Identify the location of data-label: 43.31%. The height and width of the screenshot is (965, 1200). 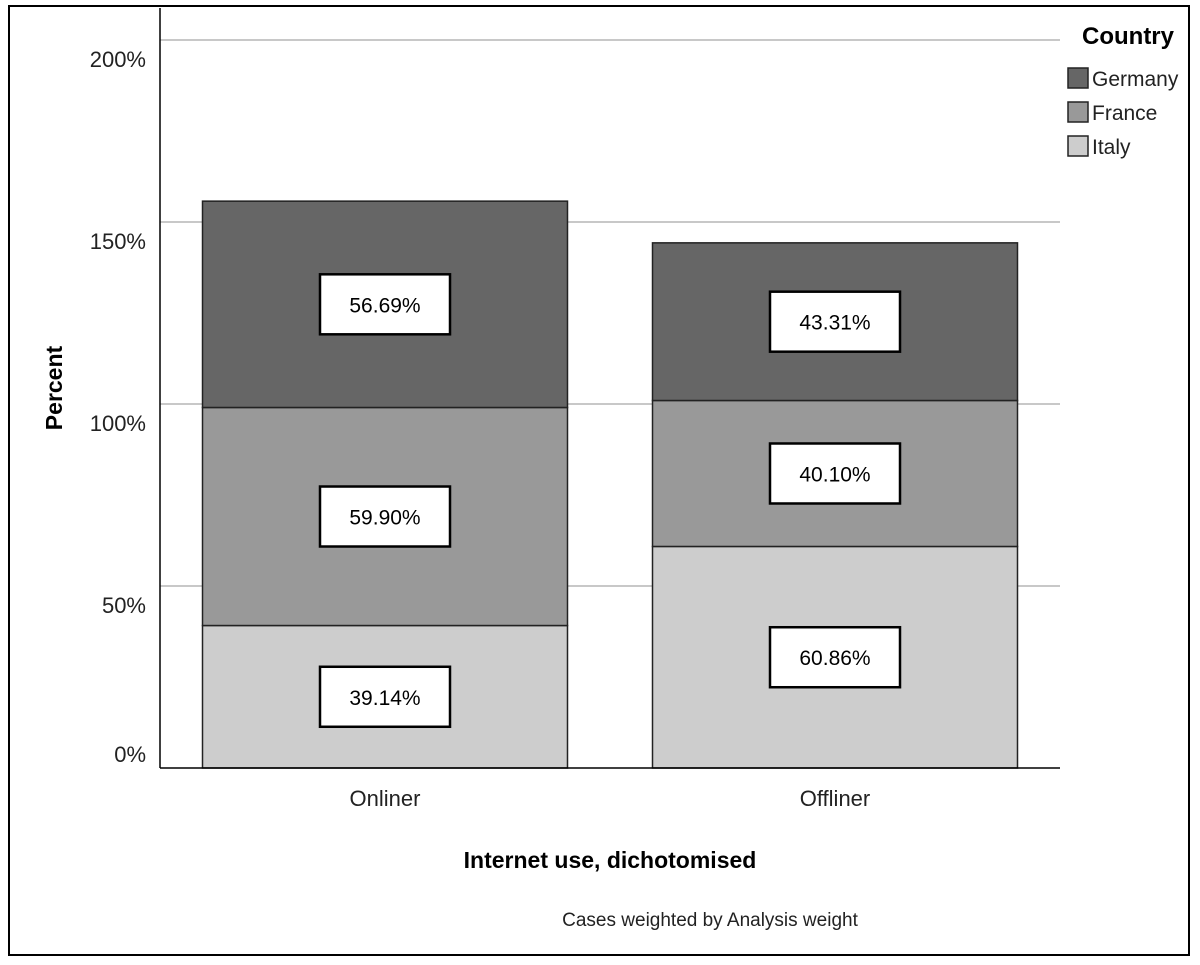
(834, 323).